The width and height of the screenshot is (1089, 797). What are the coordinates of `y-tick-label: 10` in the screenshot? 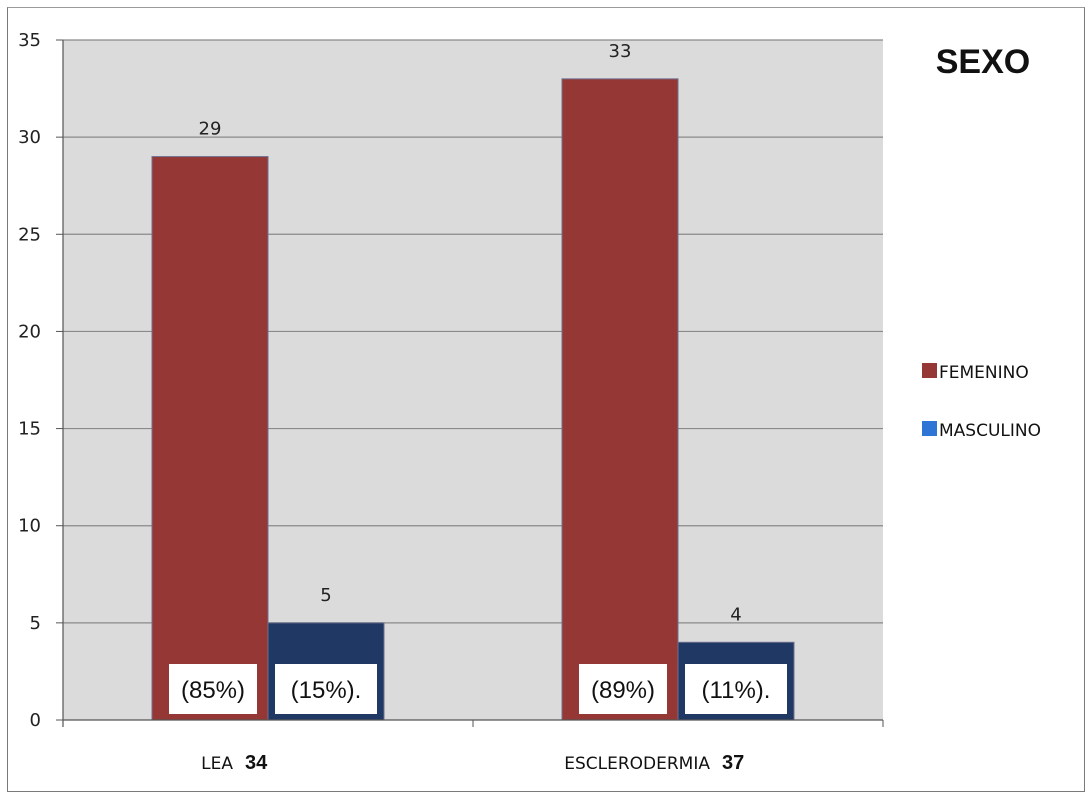 It's located at (29, 526).